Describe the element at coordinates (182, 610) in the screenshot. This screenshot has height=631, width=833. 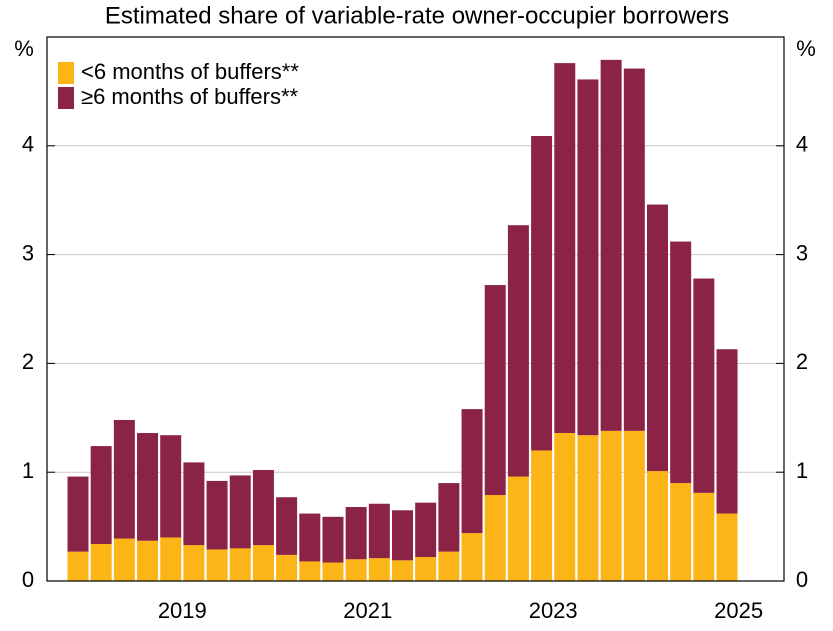
I see `x-tick-label: 2019` at that location.